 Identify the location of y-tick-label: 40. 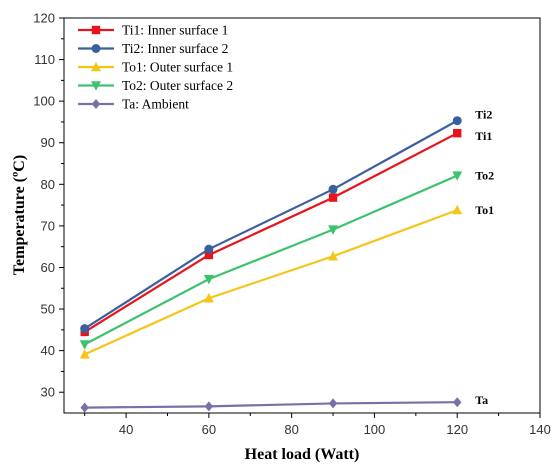
(48, 350).